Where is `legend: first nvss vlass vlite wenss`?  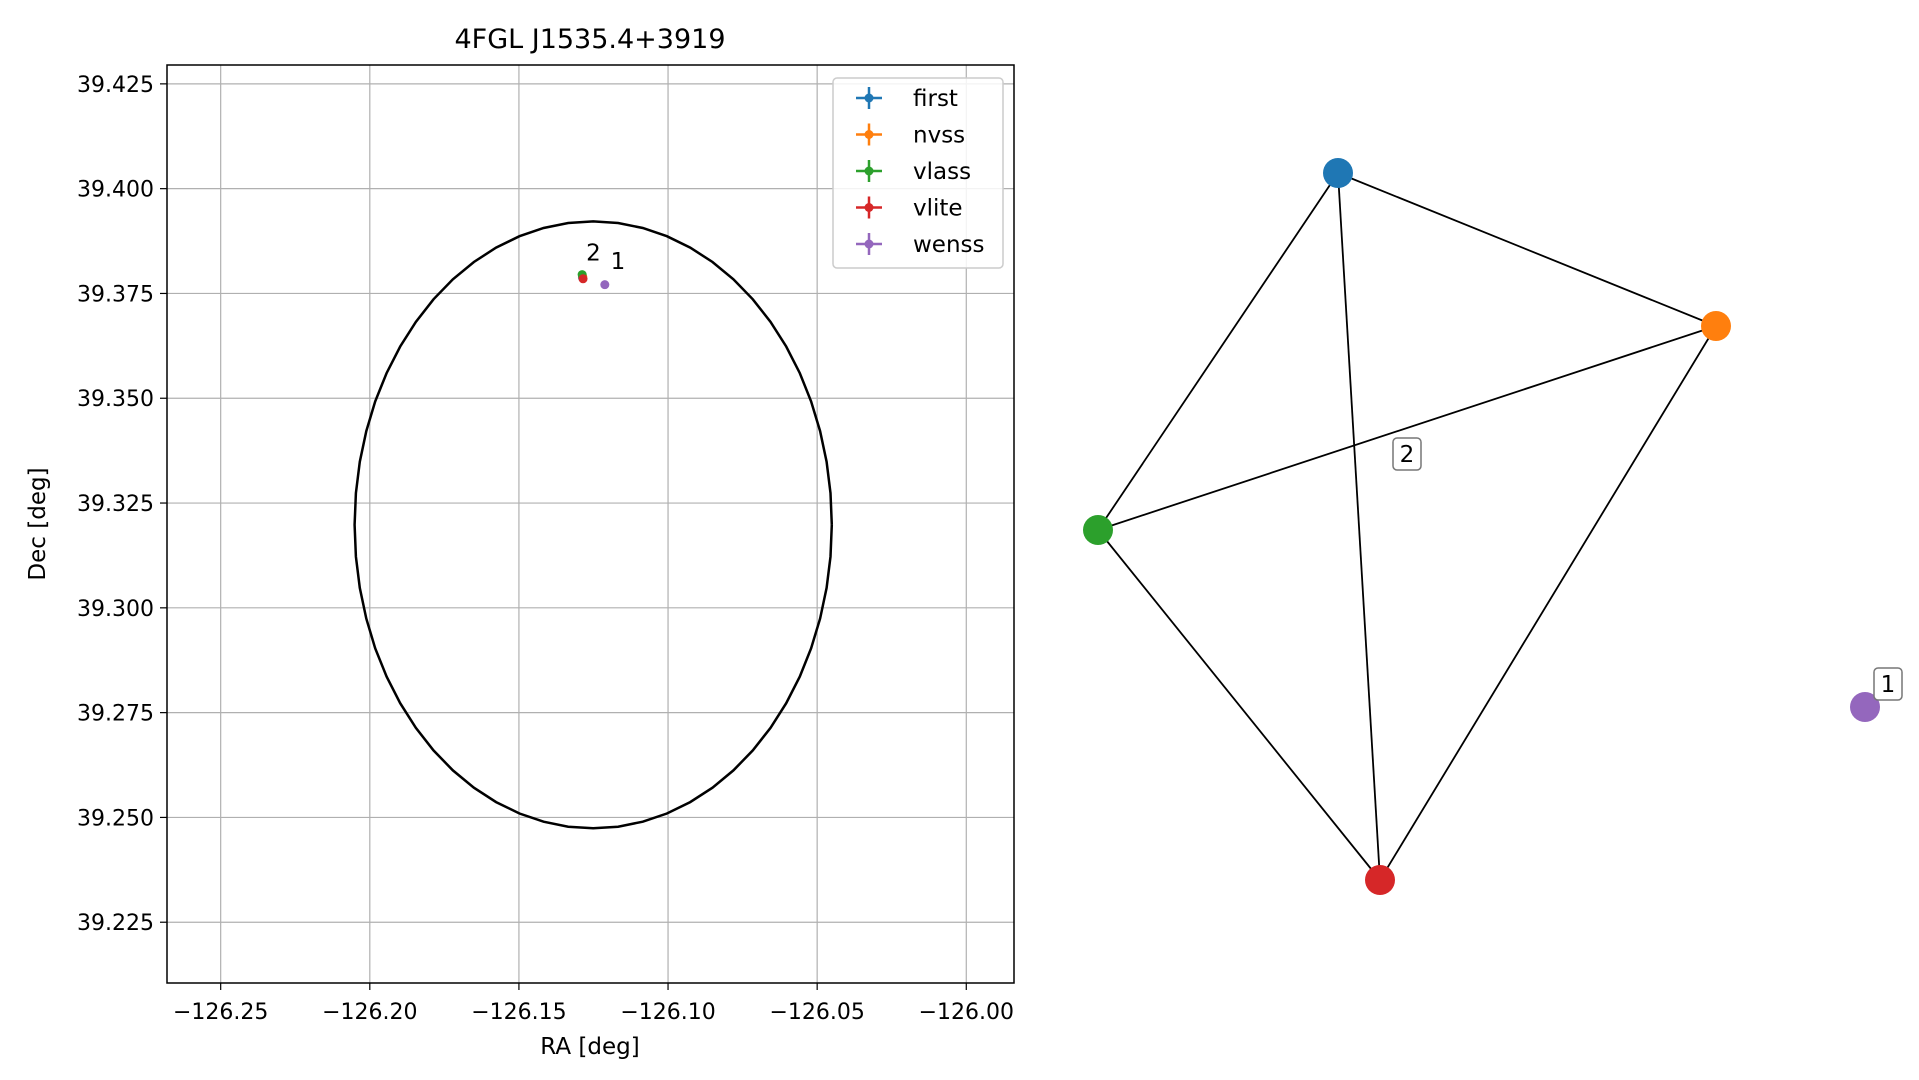
legend: first nvss vlass vlite wenss is located at coordinates (918, 173).